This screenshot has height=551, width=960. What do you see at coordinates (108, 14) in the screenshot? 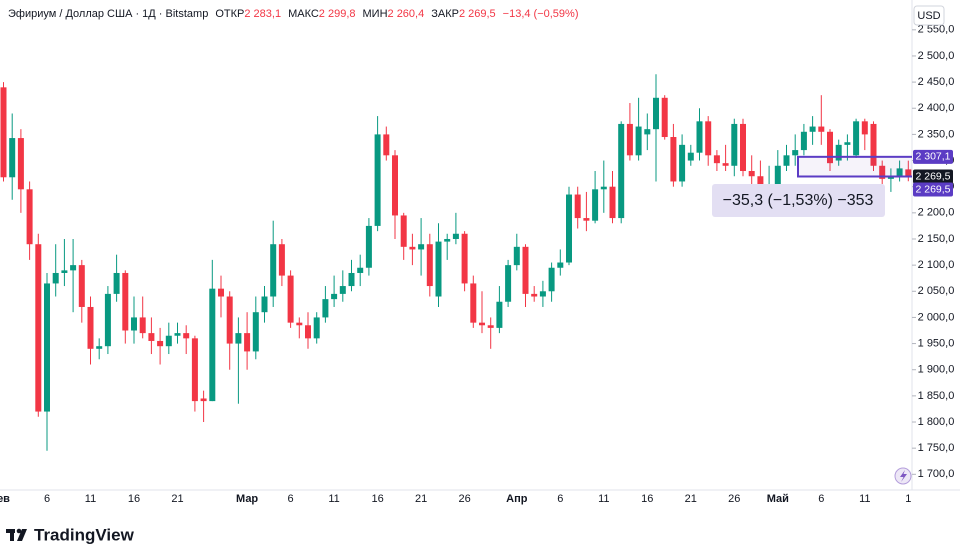
I see `symbol: Эфириум / Доллар США · 1Д · Bitstamp` at bounding box center [108, 14].